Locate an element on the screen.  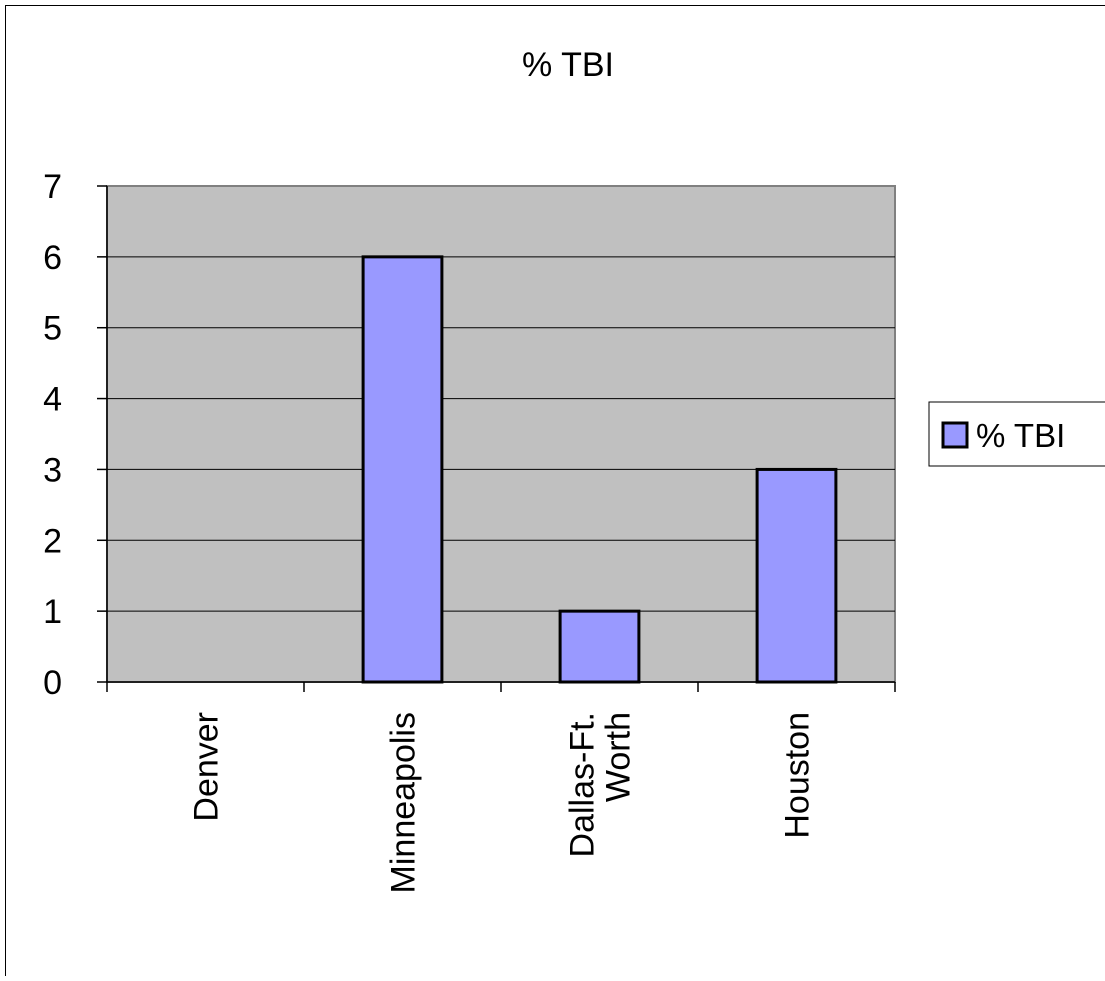
x-tick-label: Minneapolis is located at coordinates (404, 802).